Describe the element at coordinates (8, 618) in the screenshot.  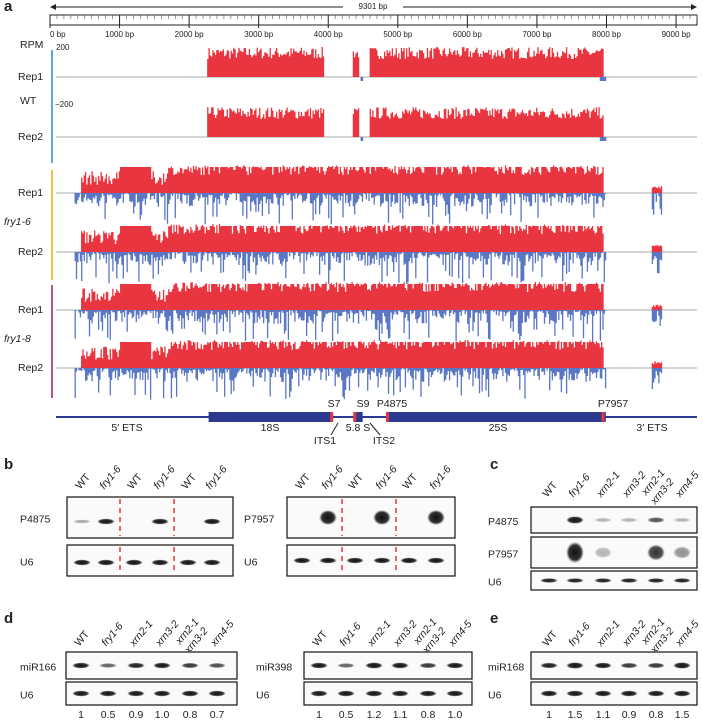
I see `panel-label: d` at that location.